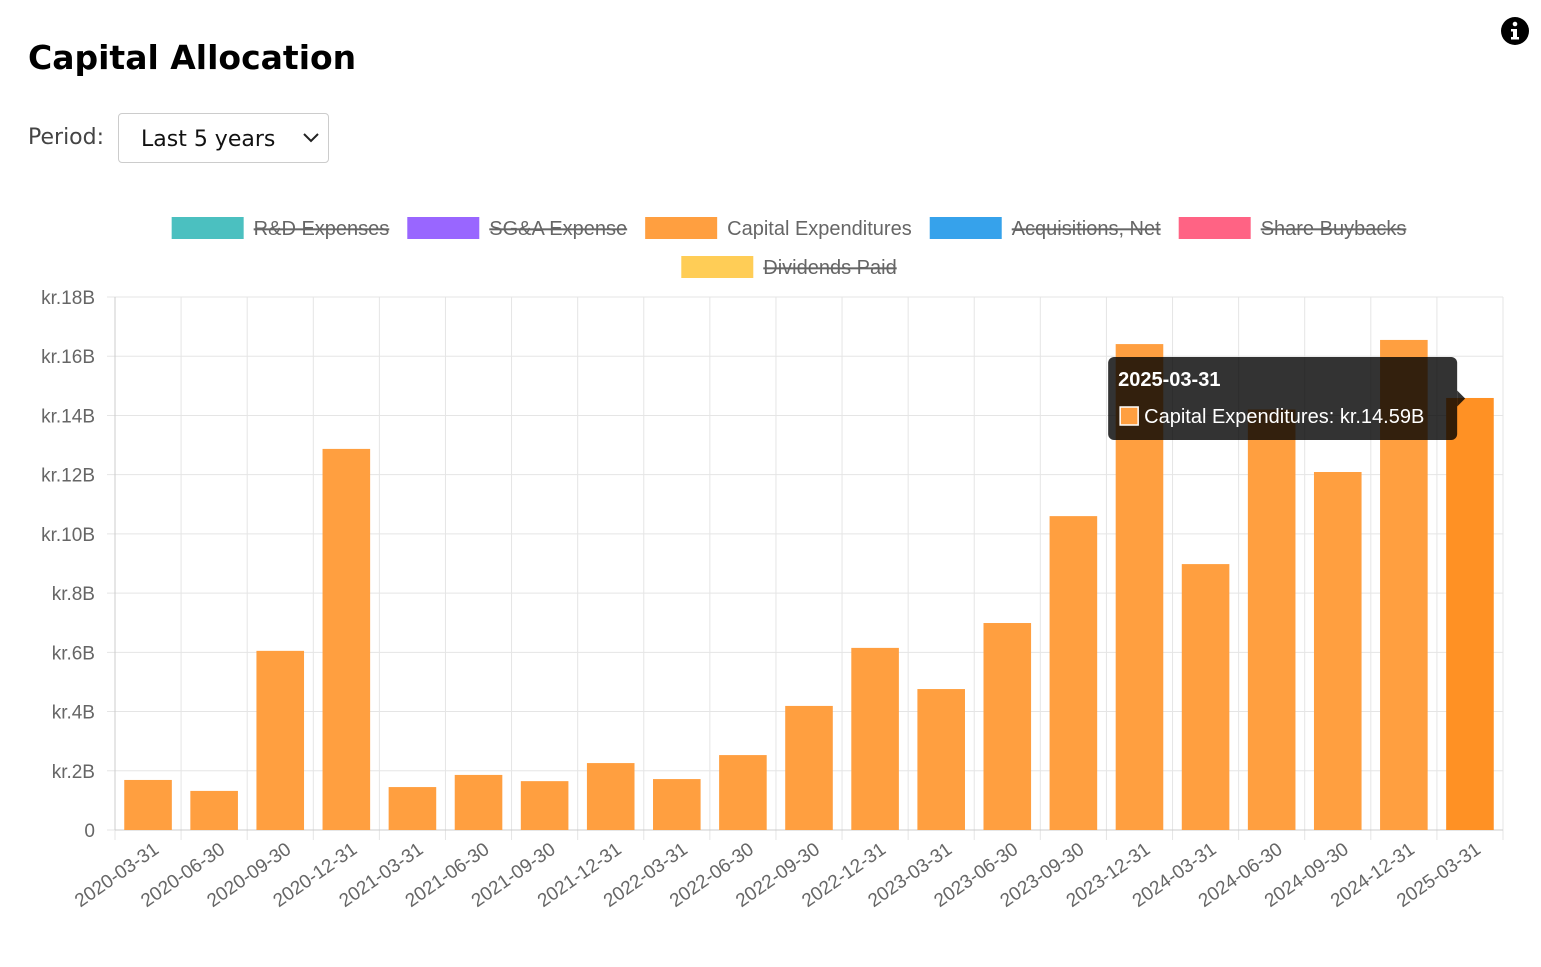 This screenshot has height=967, width=1541. Describe the element at coordinates (68, 535) in the screenshot. I see `y-tick-label: kr.10B` at that location.